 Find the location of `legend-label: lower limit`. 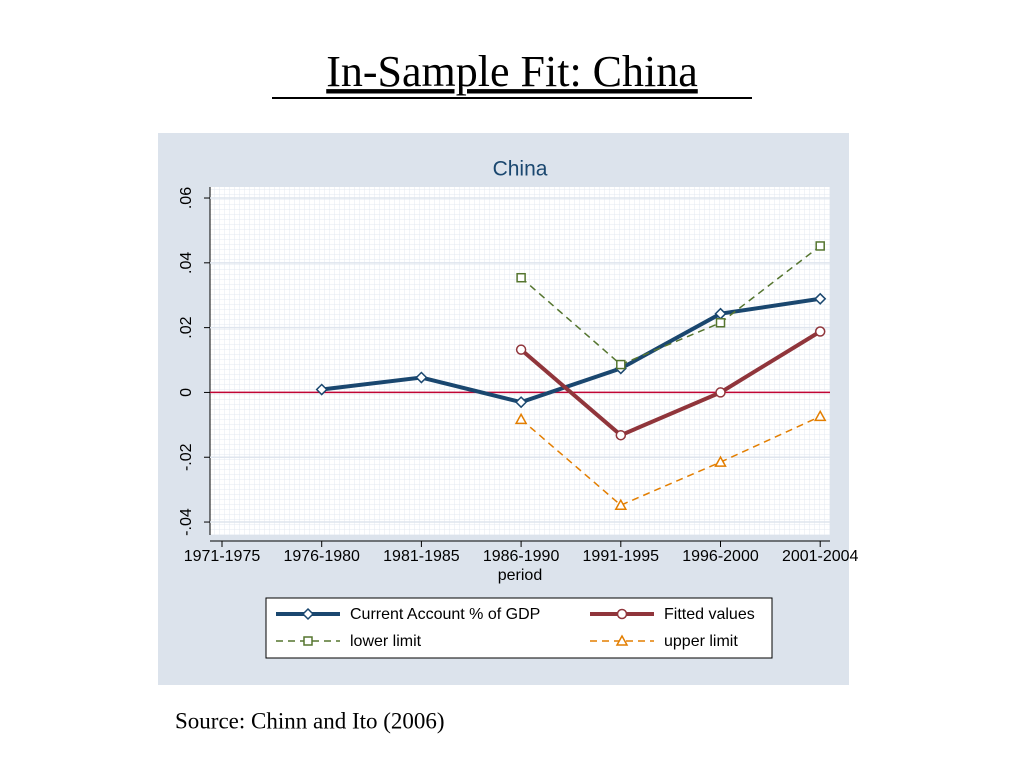

legend-label: lower limit is located at coordinates (386, 641).